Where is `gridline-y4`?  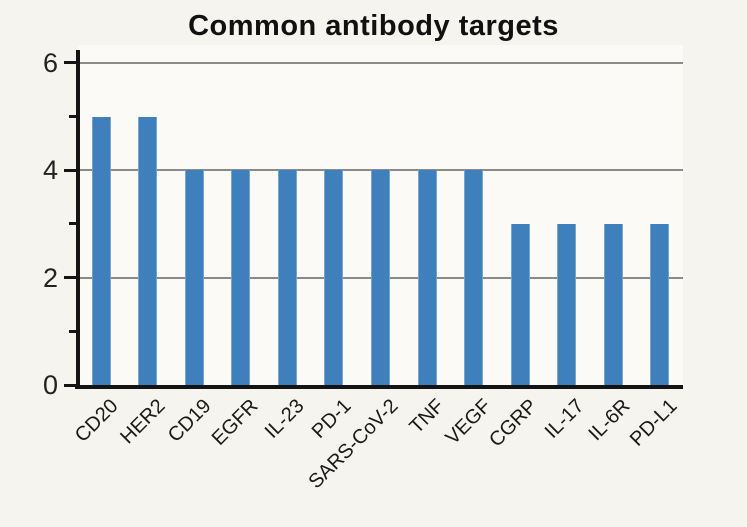 gridline-y4 is located at coordinates (380, 170).